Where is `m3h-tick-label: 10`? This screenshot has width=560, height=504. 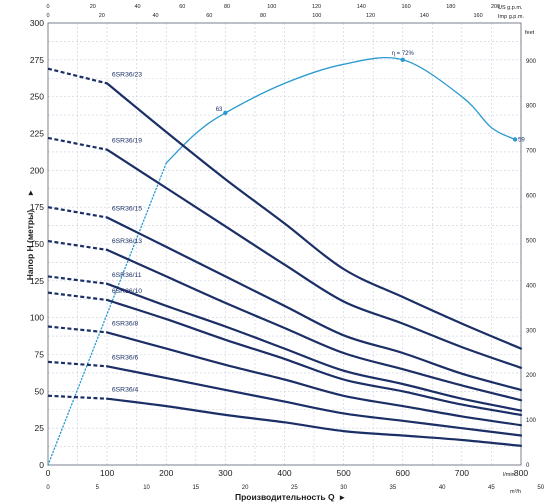
m3h-tick-label: 10 is located at coordinates (146, 488).